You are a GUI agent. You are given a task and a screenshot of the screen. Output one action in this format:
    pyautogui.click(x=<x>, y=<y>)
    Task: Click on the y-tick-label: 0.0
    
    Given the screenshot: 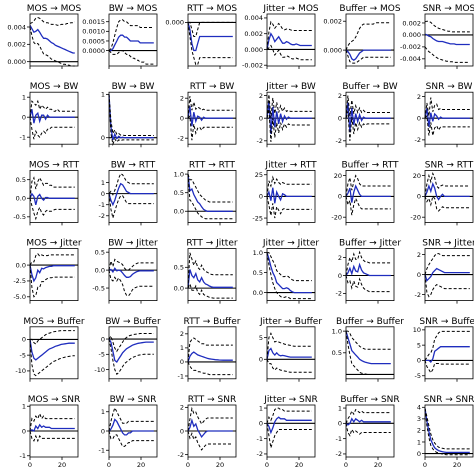 What is the action you would take?
    pyautogui.click(x=258, y=293)
    